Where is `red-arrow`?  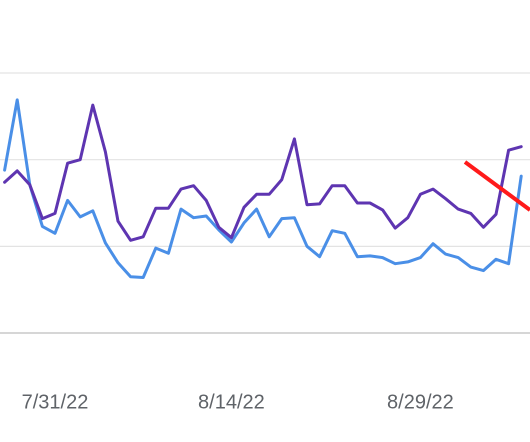 red-arrow is located at coordinates (496, 186).